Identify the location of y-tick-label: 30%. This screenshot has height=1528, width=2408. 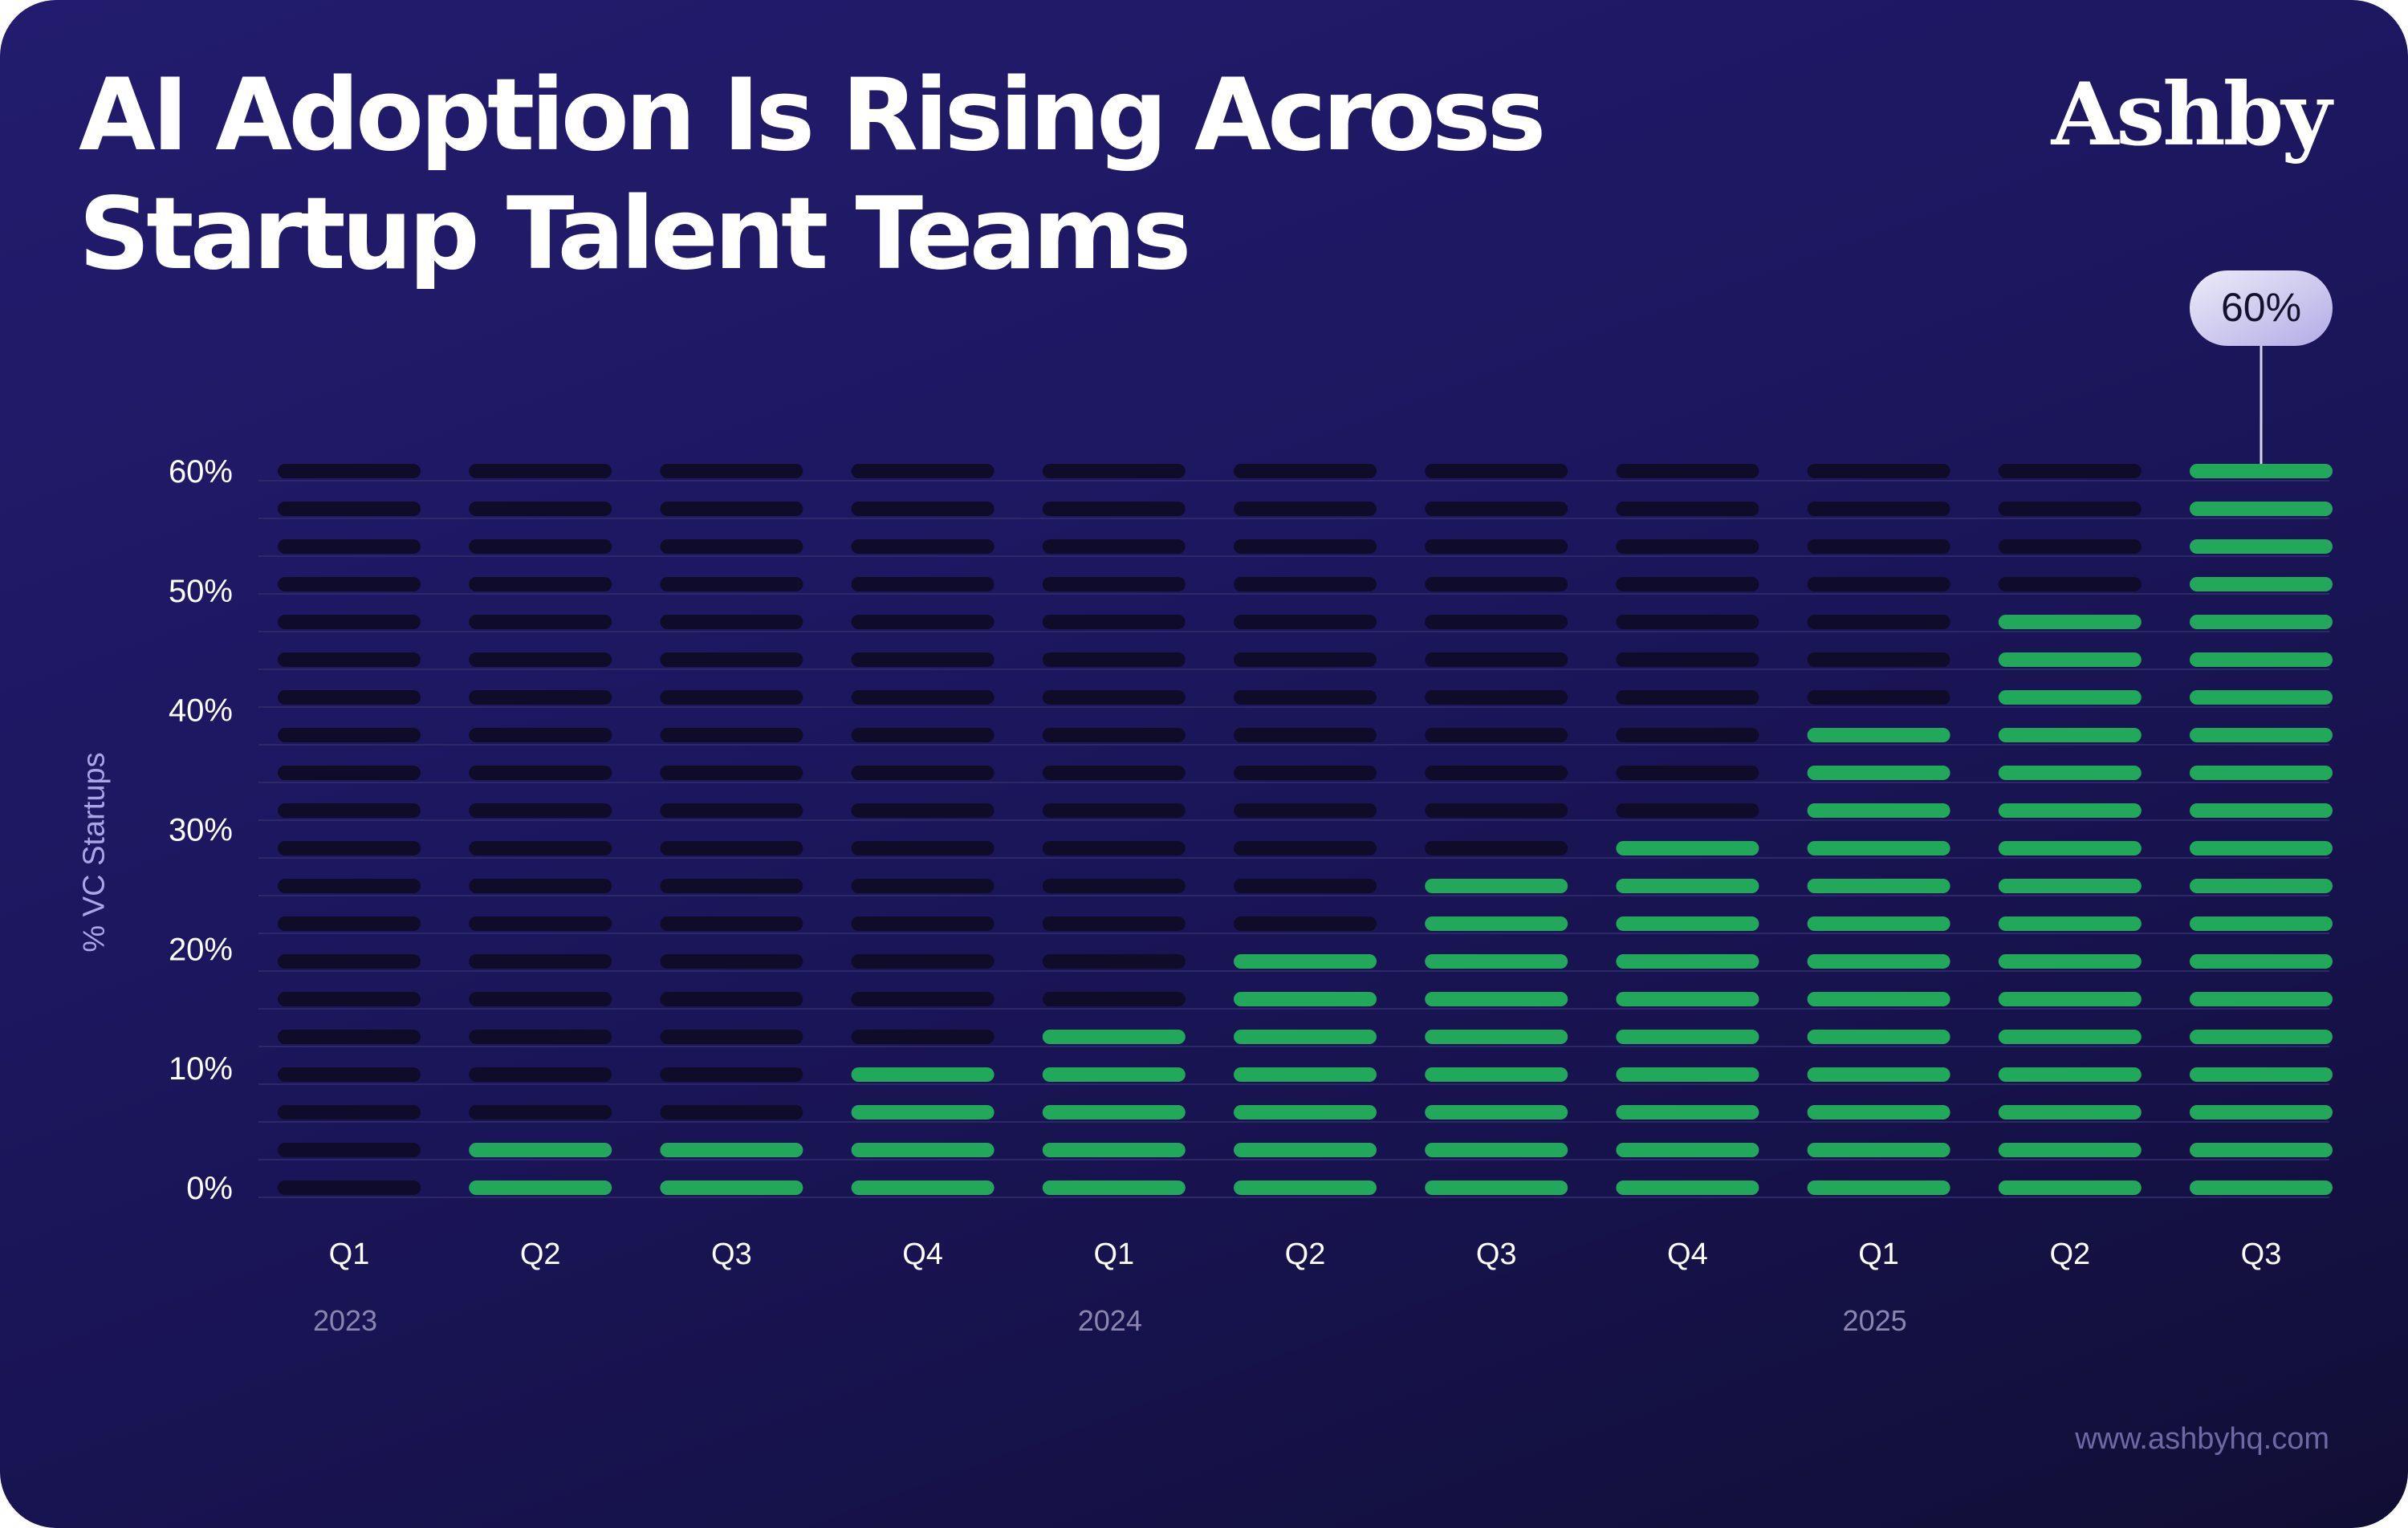
(201, 831).